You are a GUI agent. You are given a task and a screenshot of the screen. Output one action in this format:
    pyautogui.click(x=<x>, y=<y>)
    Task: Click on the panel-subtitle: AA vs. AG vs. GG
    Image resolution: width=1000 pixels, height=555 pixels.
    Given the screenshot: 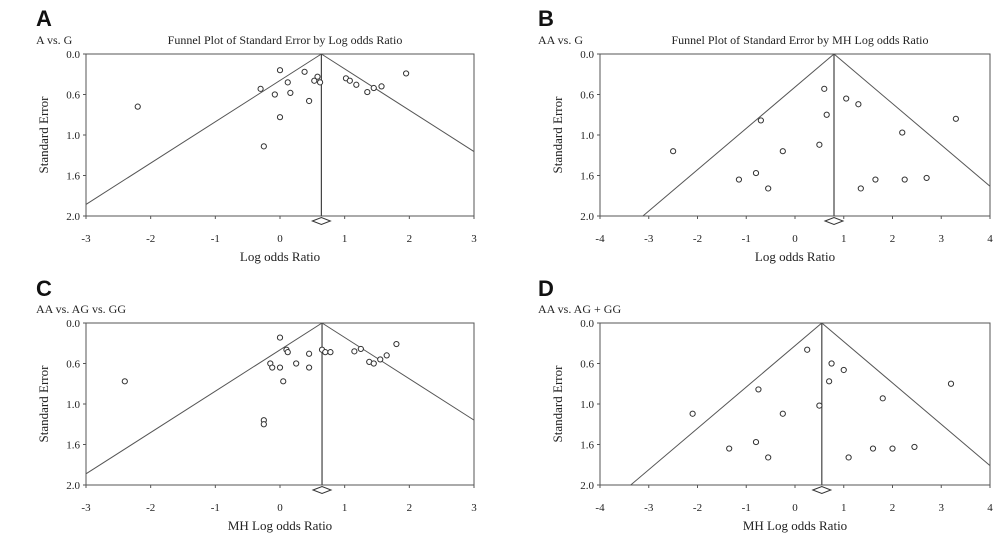 What is the action you would take?
    pyautogui.click(x=81, y=309)
    